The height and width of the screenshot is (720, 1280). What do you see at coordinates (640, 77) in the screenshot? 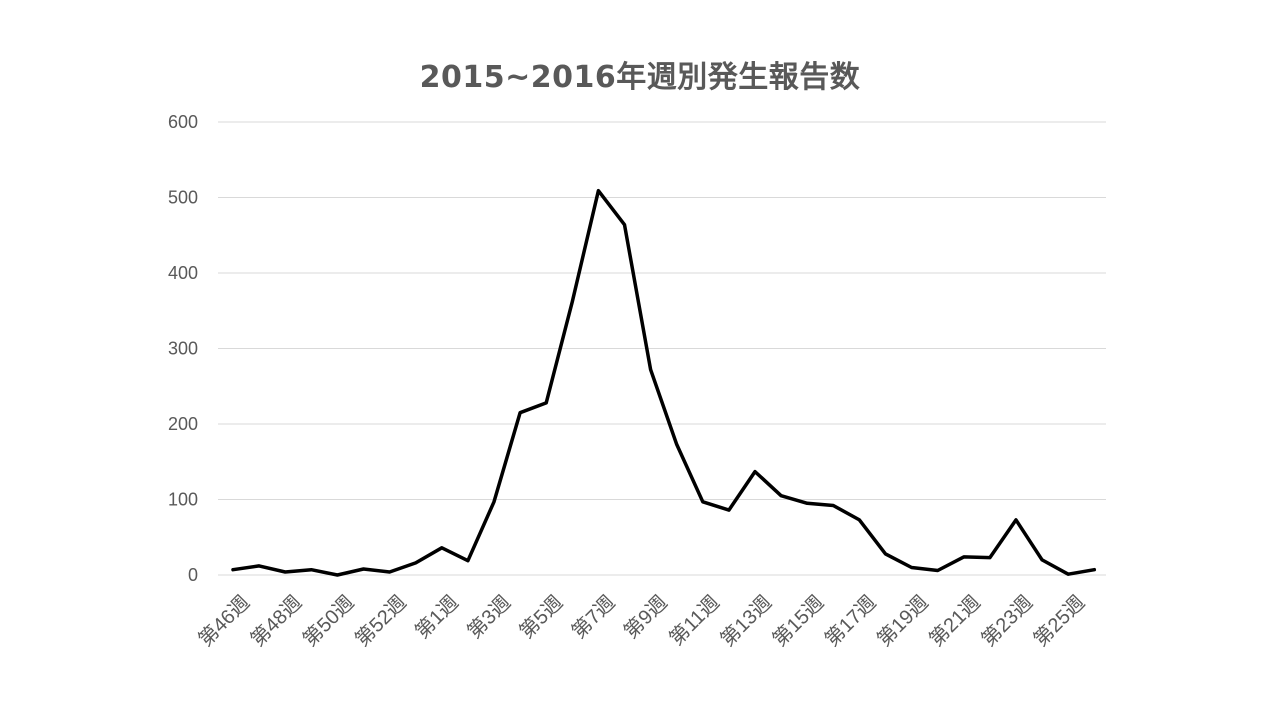
I see `chart-title: 2015~2016年週別発生報告数` at bounding box center [640, 77].